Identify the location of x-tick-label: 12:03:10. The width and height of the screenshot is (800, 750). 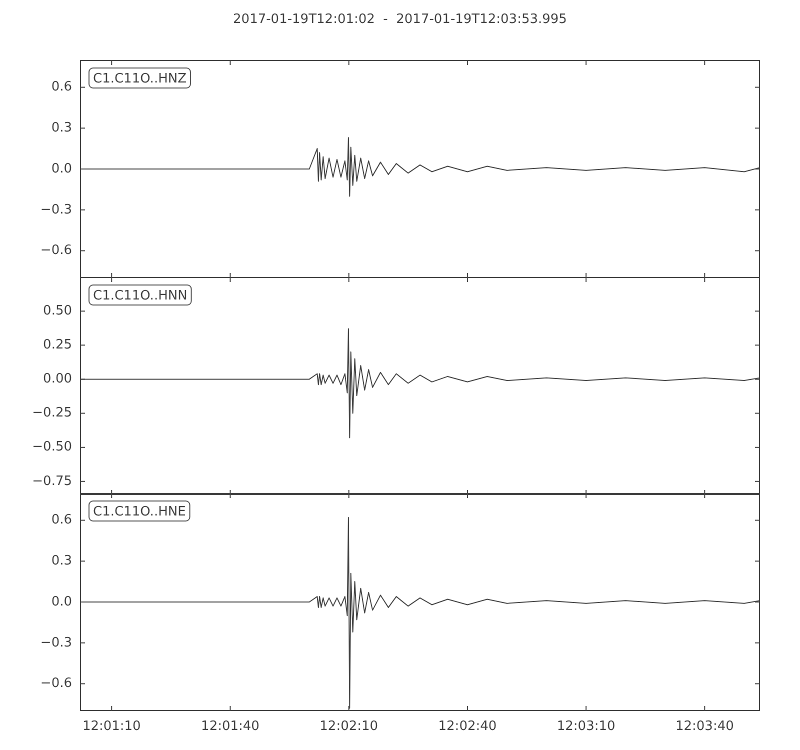
(586, 726).